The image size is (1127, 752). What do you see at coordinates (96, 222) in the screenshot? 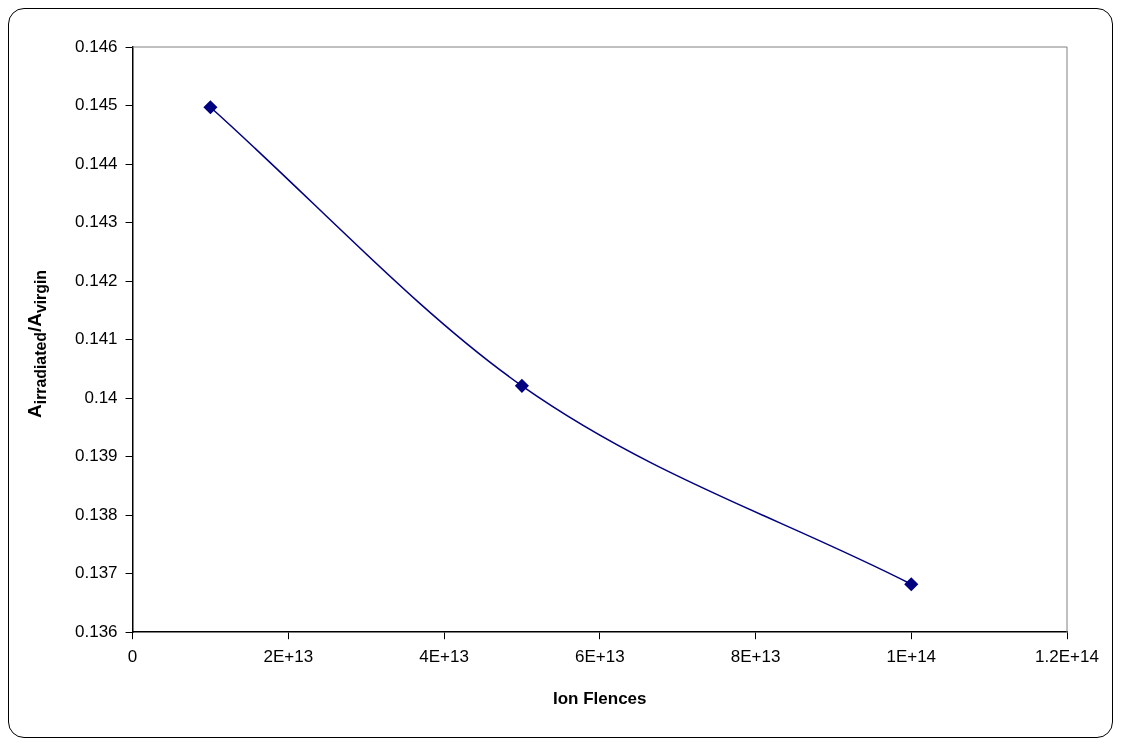
I see `y-tick-label: 0.143` at bounding box center [96, 222].